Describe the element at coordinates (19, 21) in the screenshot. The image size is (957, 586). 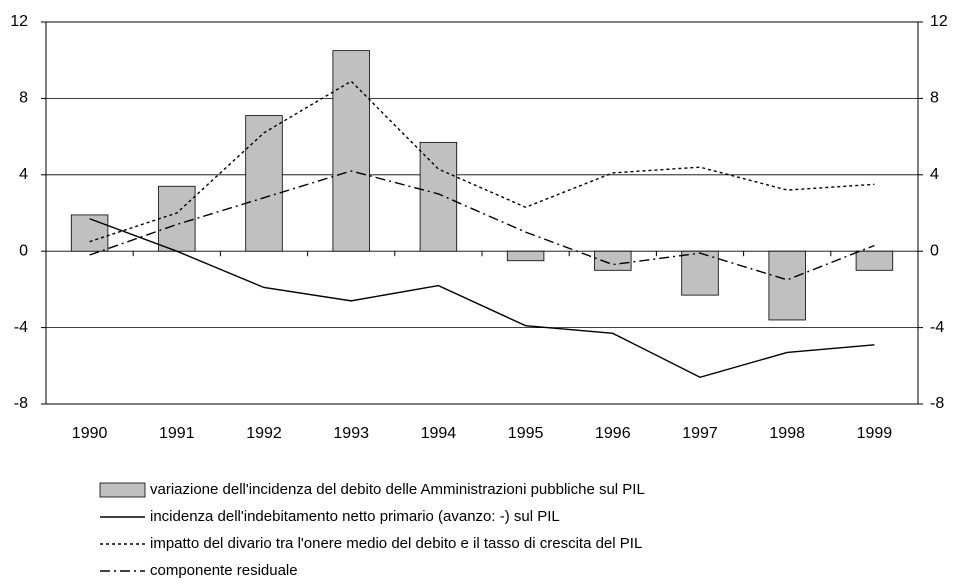
I see `y-tick-label: 12` at that location.